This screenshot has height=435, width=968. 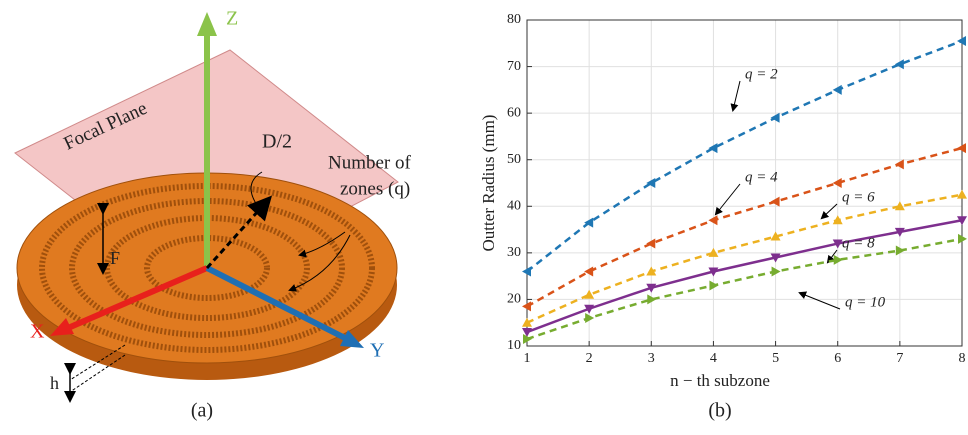 What do you see at coordinates (775, 358) in the screenshot?
I see `x-tick-label: 5` at bounding box center [775, 358].